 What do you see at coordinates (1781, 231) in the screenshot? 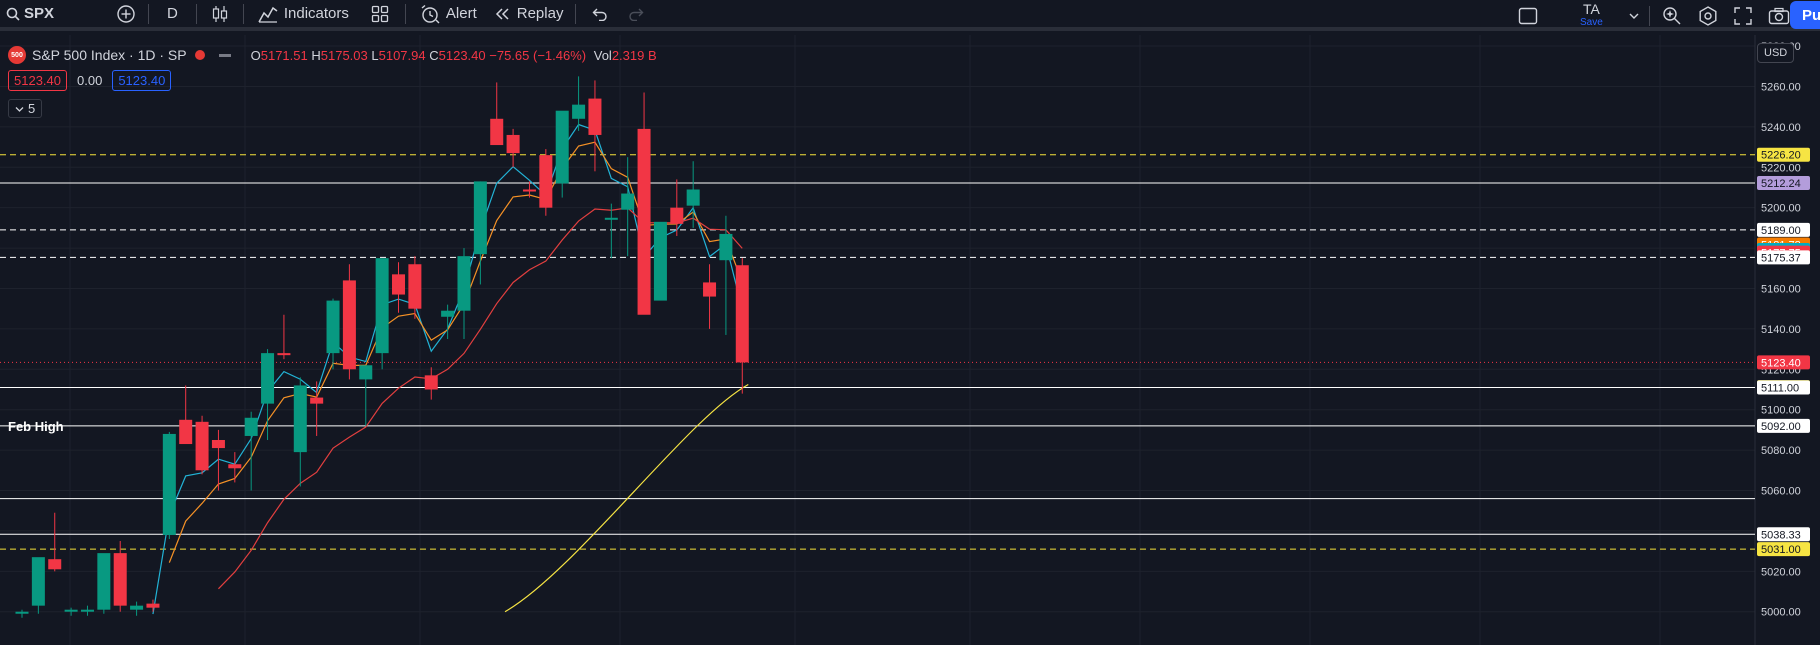
I see `price-label: 5189.00` at bounding box center [1781, 231].